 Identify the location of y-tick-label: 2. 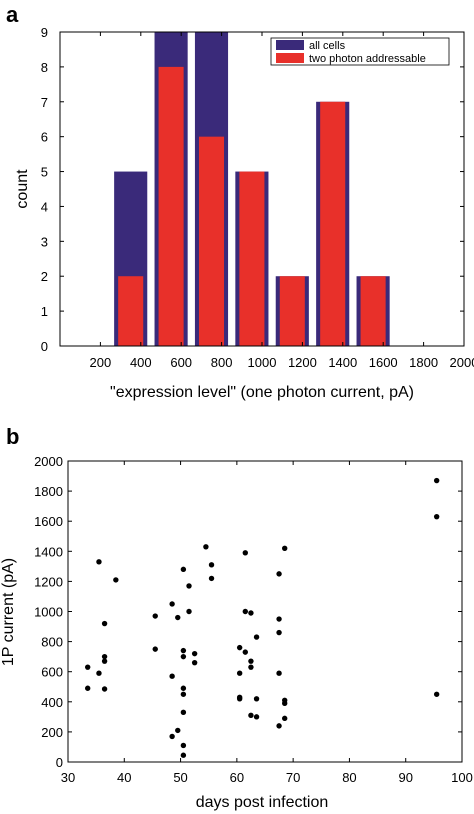
(44, 276).